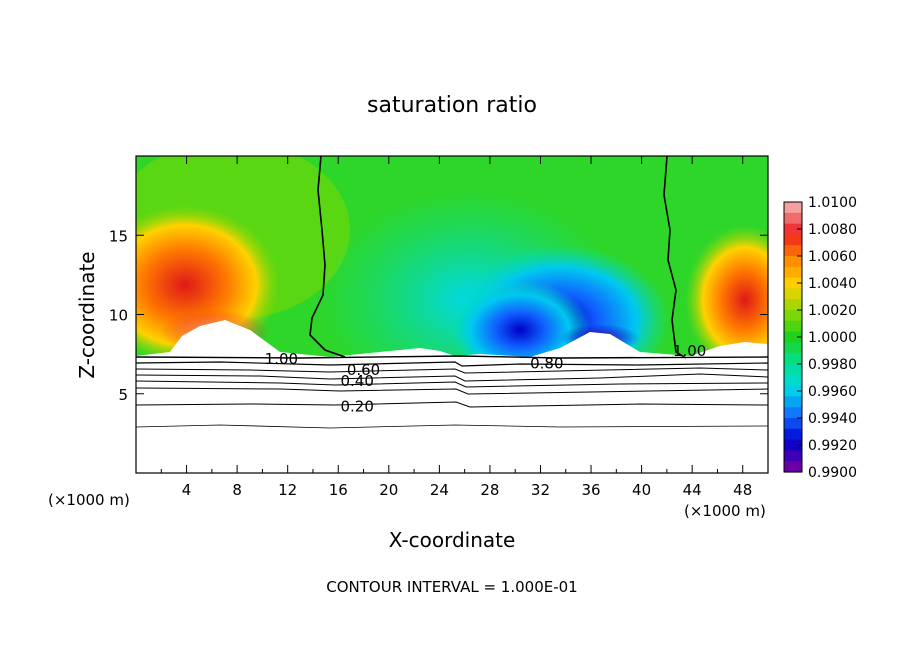  Describe the element at coordinates (452, 540) in the screenshot. I see `x-axis-label: X-coordinate` at that location.